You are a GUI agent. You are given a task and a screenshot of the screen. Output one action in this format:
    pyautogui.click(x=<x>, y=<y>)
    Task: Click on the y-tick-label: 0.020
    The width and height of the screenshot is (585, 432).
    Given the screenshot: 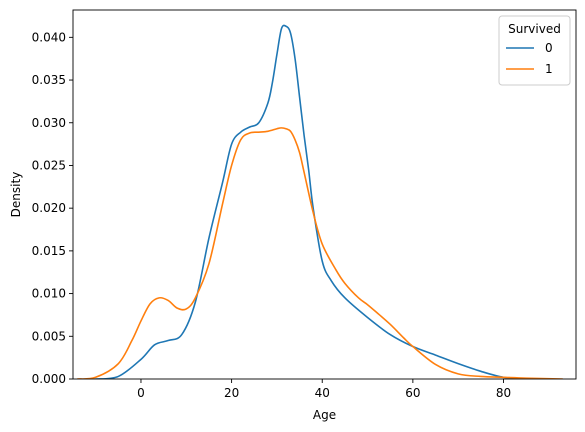 What is the action you would take?
    pyautogui.click(x=49, y=208)
    